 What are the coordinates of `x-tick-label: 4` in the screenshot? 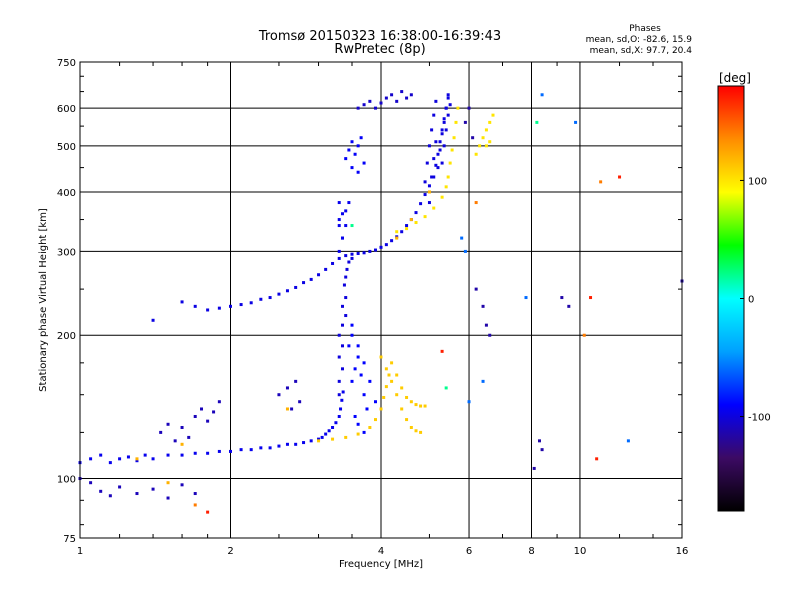 It's located at (381, 551).